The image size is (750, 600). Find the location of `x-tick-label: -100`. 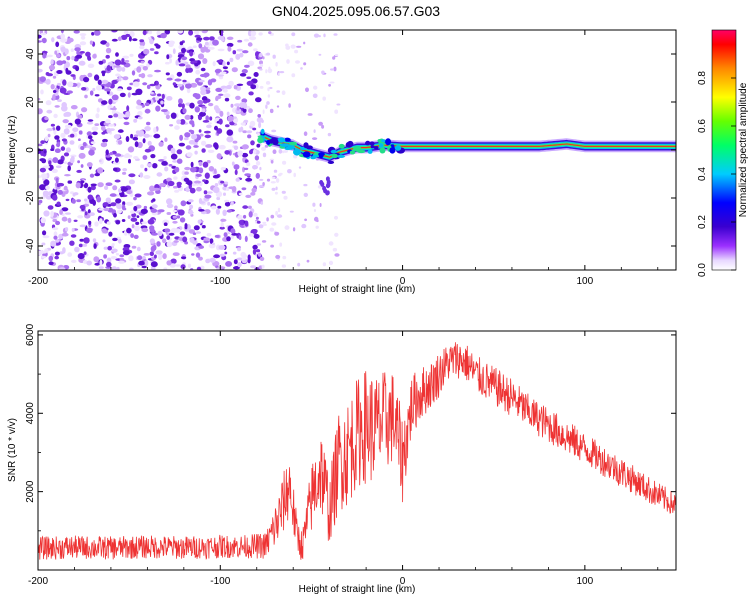

x-tick-label: -100 is located at coordinates (220, 281).